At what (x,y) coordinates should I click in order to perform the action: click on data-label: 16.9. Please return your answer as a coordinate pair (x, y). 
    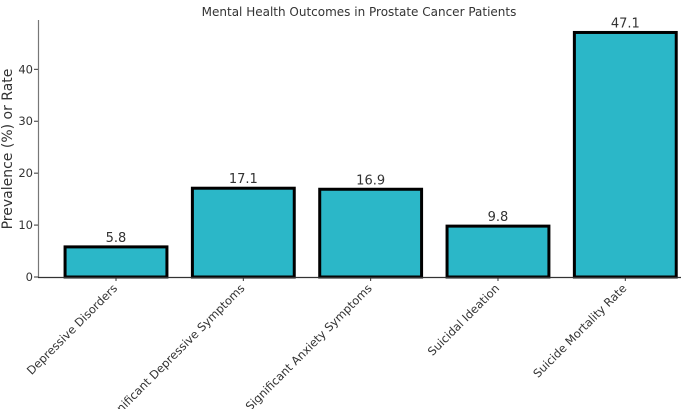
    Looking at the image, I should click on (370, 180).